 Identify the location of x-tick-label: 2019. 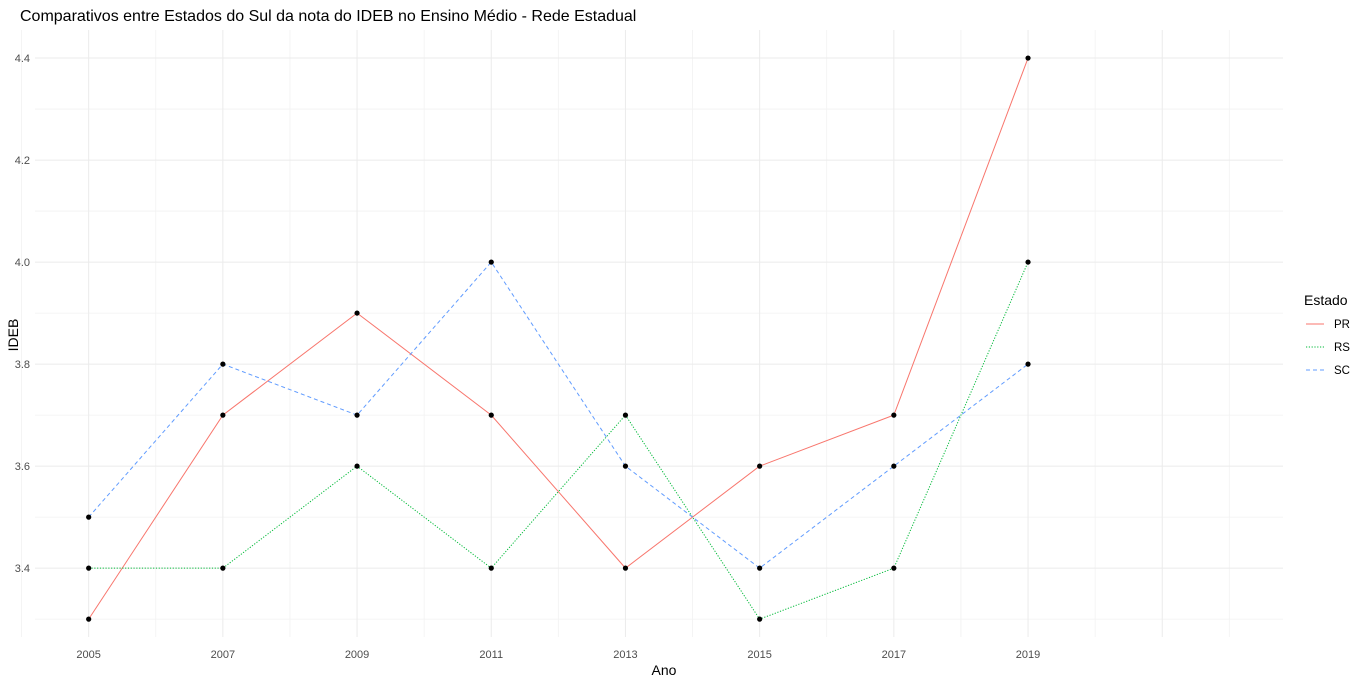
(1028, 655).